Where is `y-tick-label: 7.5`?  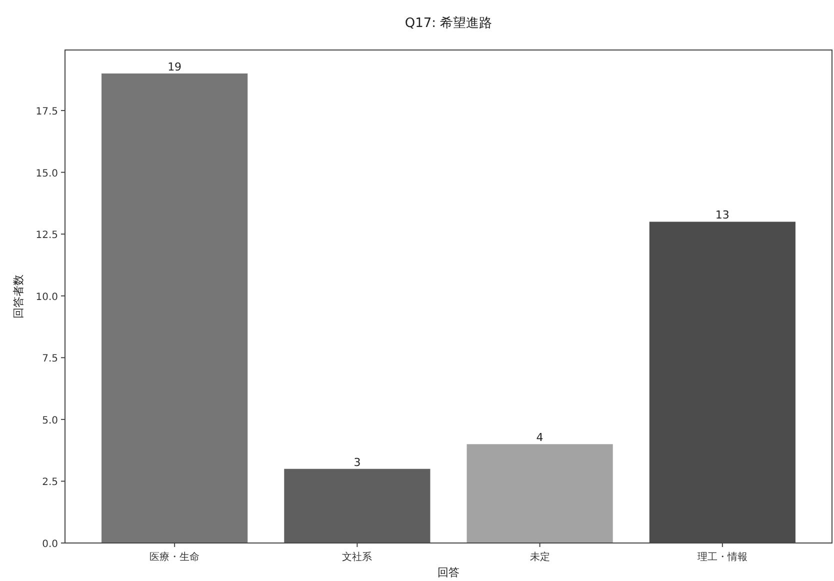
y-tick-label: 7.5 is located at coordinates (50, 359).